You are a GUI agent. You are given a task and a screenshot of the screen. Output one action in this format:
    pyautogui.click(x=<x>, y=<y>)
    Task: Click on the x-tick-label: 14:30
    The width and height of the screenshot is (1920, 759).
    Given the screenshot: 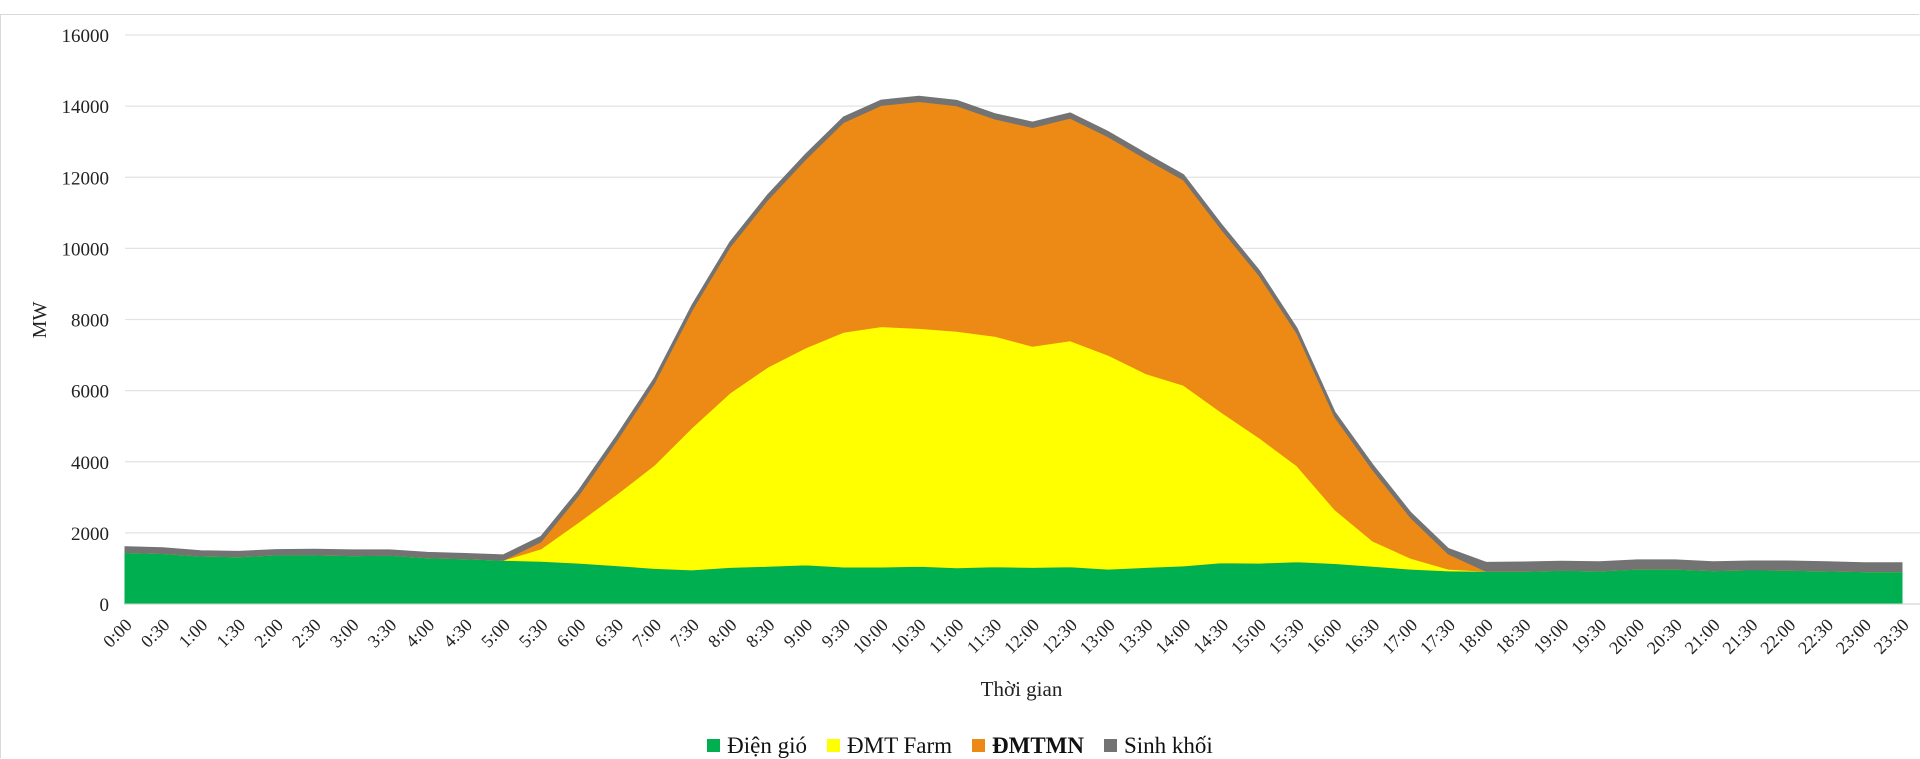 What is the action you would take?
    pyautogui.click(x=1210, y=636)
    